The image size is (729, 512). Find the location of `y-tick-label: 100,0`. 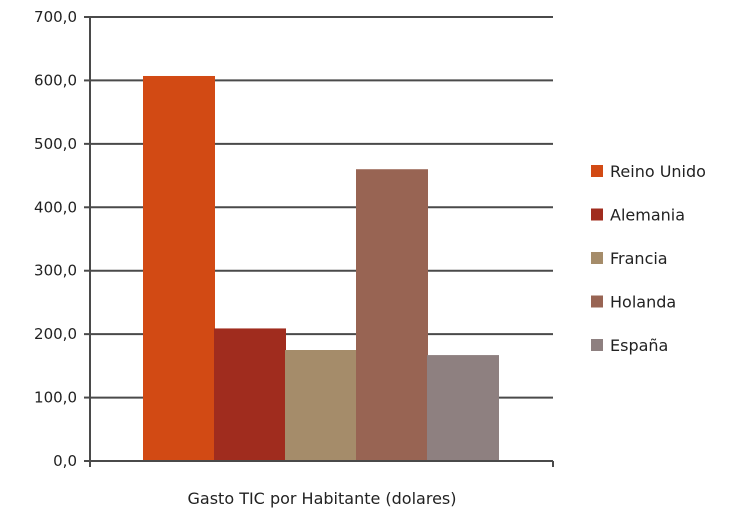

y-tick-label: 100,0 is located at coordinates (55, 398).